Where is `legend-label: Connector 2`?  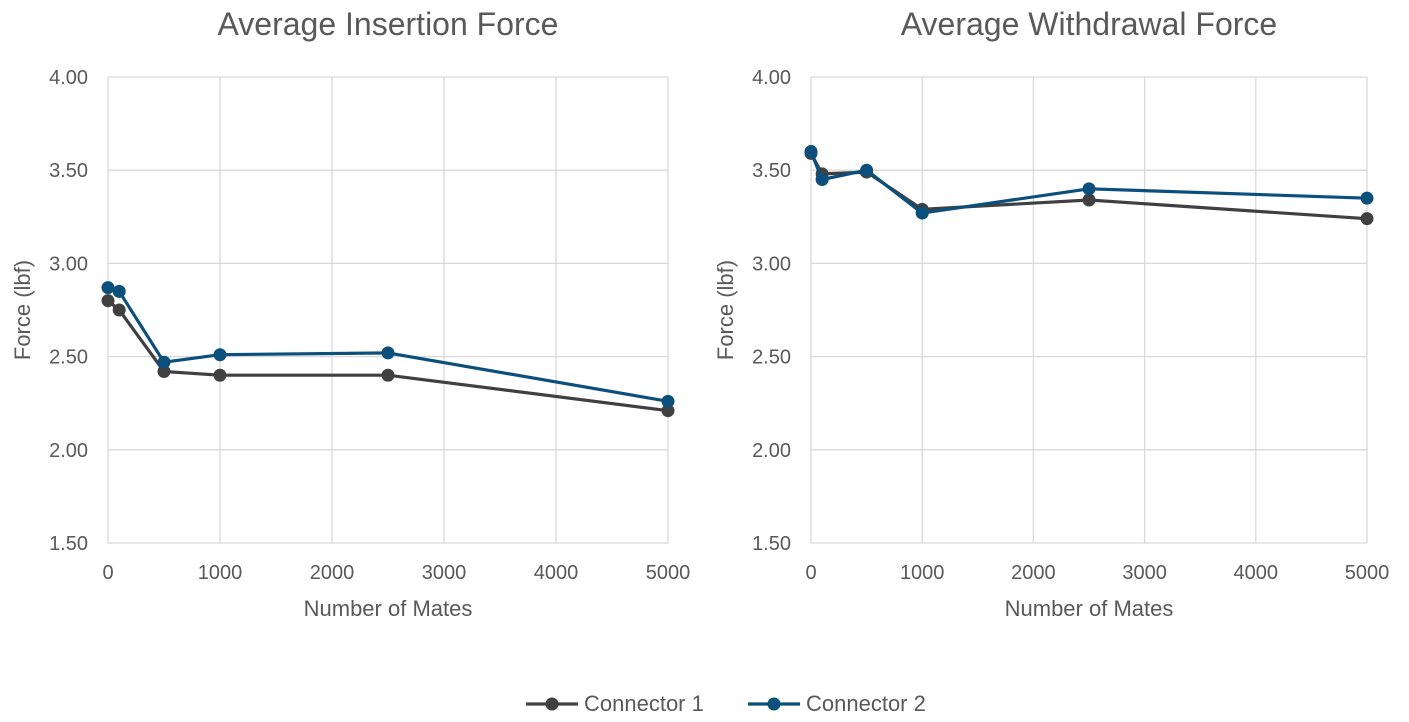 legend-label: Connector 2 is located at coordinates (866, 703).